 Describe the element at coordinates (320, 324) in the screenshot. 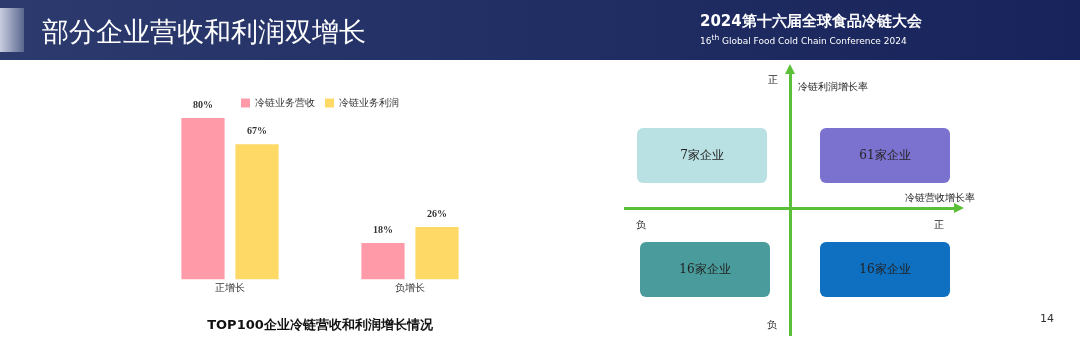

I see `text: TOP100企业冷链营收和利润增长情况` at that location.